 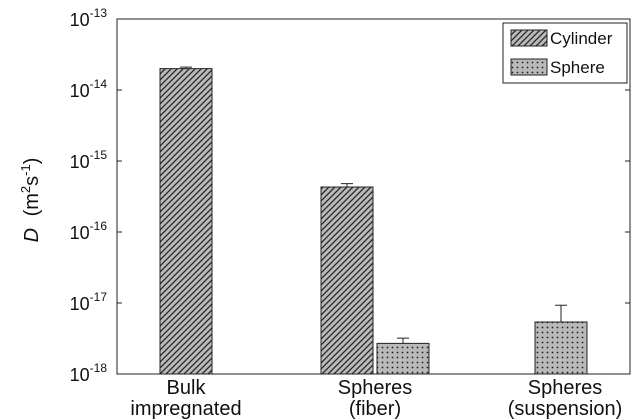 I want to click on y-tick-label: 10-13, so click(x=89, y=18).